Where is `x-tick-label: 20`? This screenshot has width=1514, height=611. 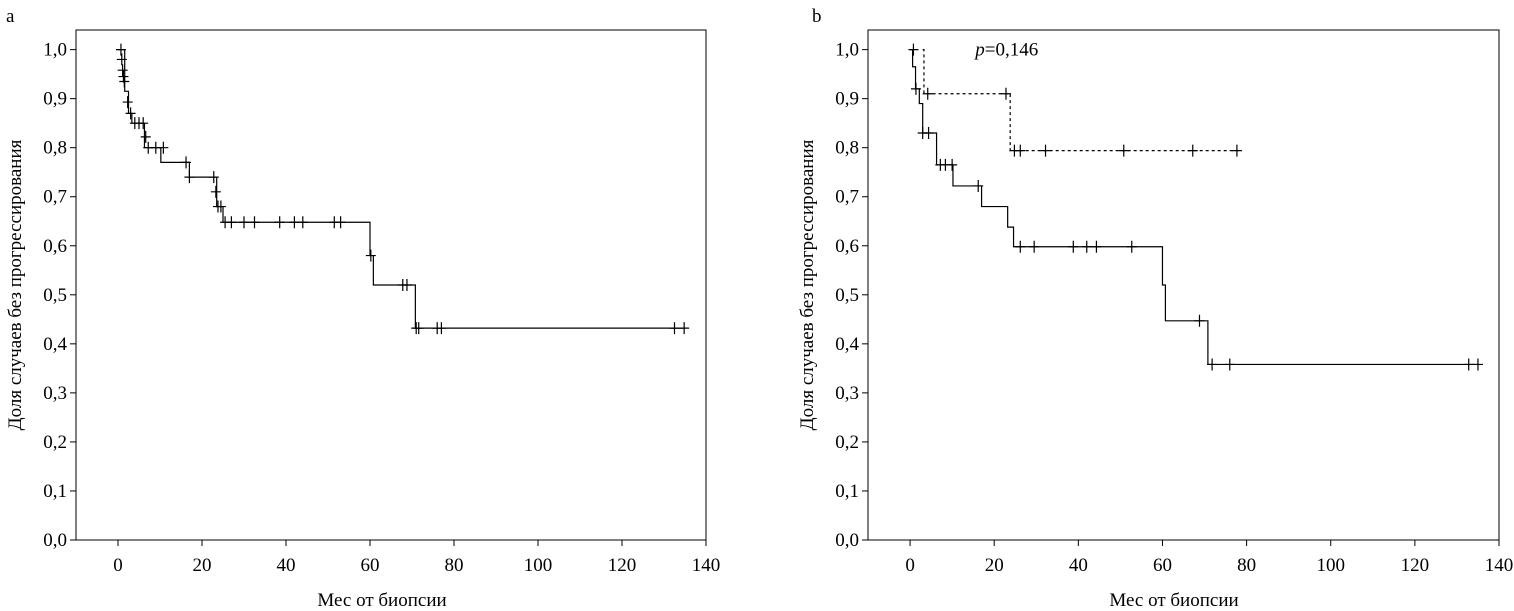 x-tick-label: 20 is located at coordinates (202, 565).